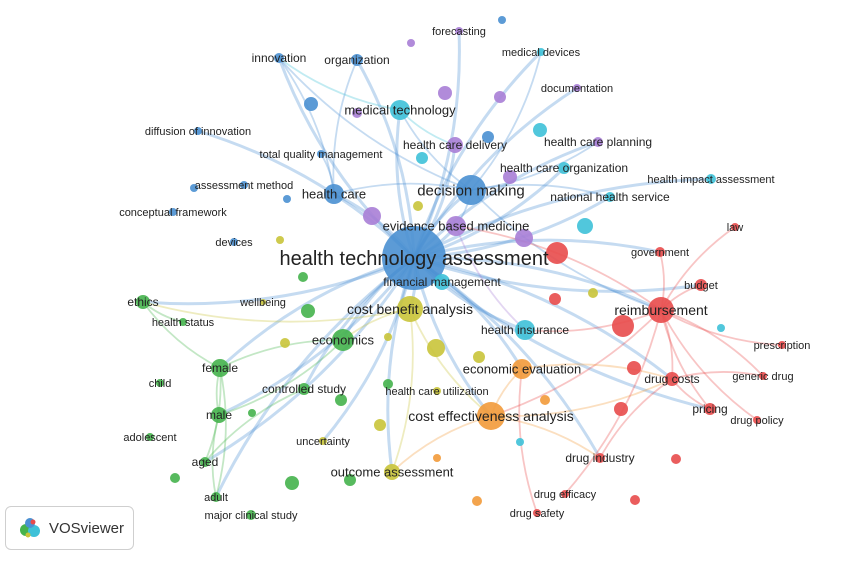 The image size is (850, 565). I want to click on node-decision-making, so click(471, 190).